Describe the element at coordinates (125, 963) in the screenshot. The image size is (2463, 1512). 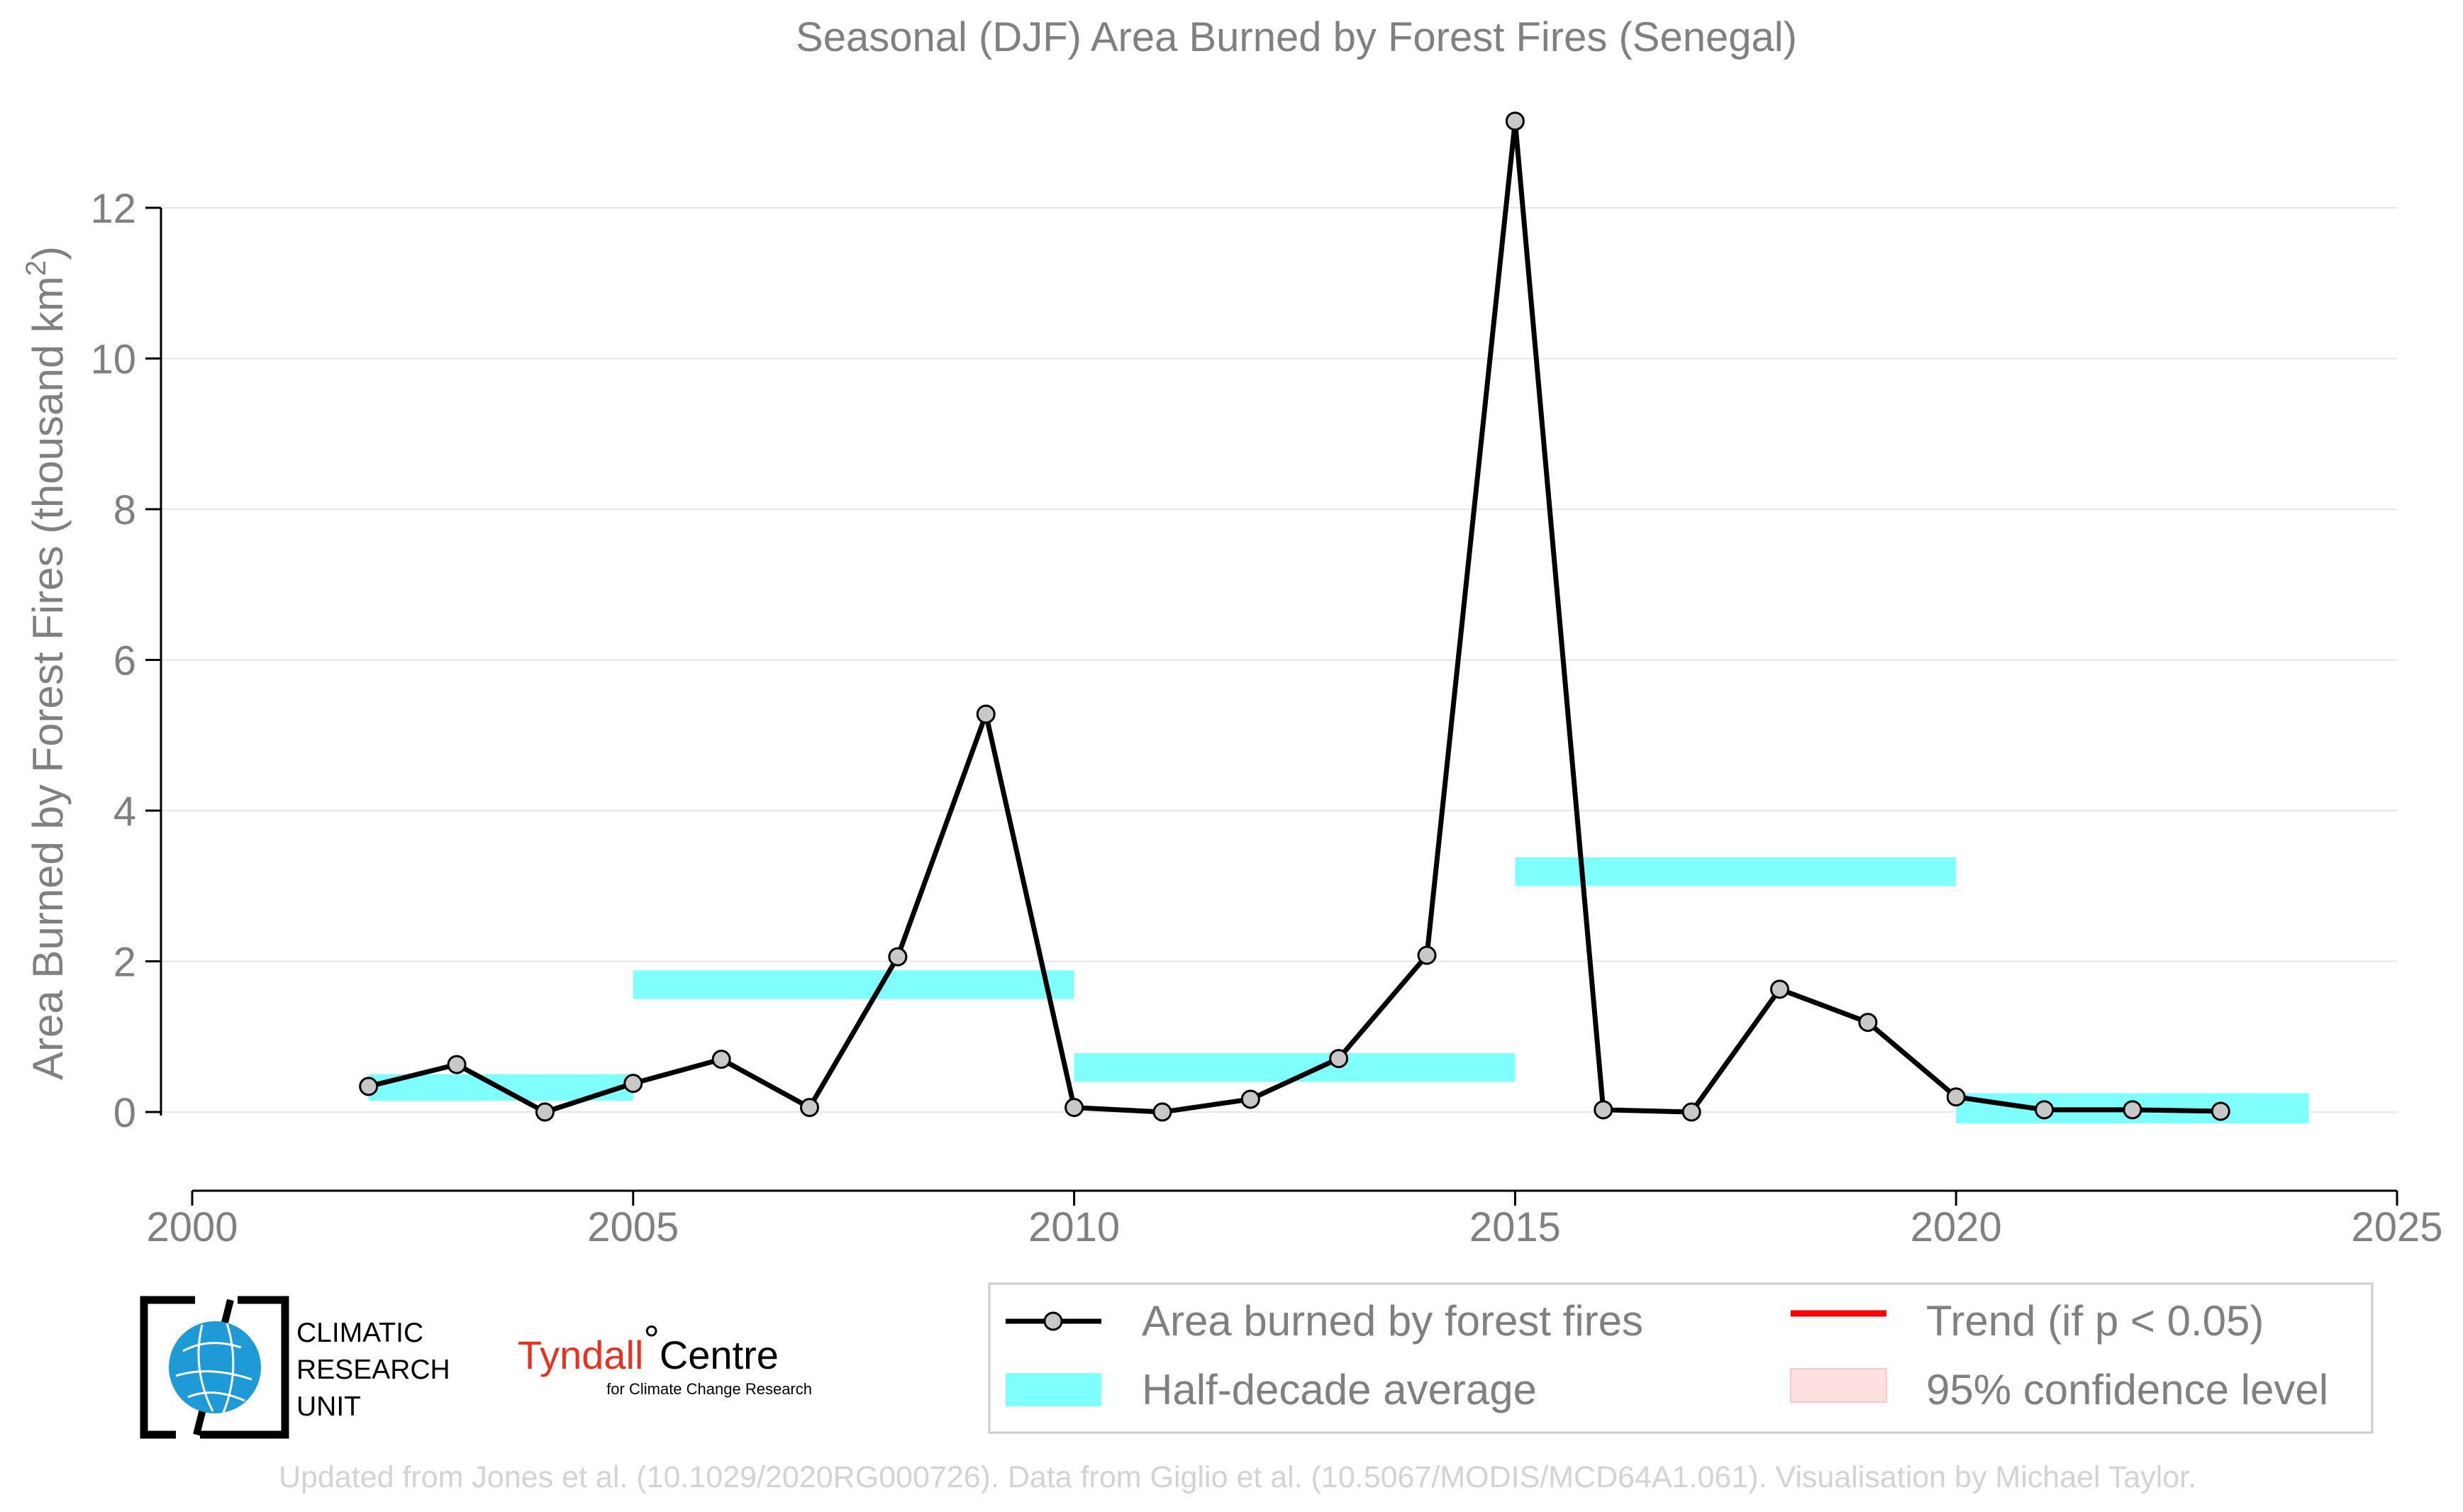
I see `y-tick-label-2: 2` at that location.